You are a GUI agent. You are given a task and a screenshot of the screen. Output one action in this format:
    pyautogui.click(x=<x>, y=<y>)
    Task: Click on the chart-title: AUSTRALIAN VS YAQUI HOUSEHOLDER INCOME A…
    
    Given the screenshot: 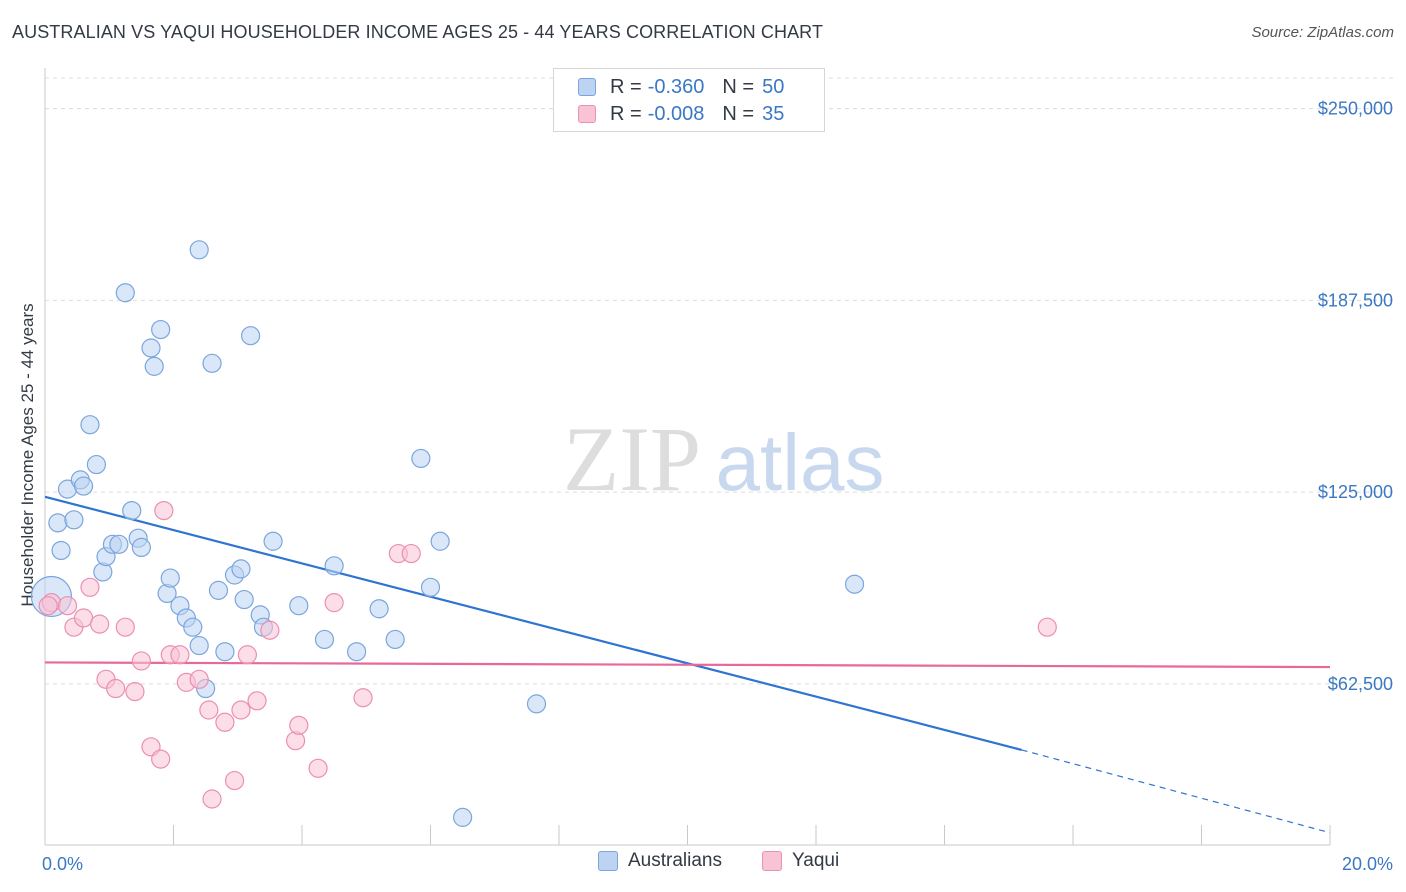 What is the action you would take?
    pyautogui.click(x=418, y=32)
    